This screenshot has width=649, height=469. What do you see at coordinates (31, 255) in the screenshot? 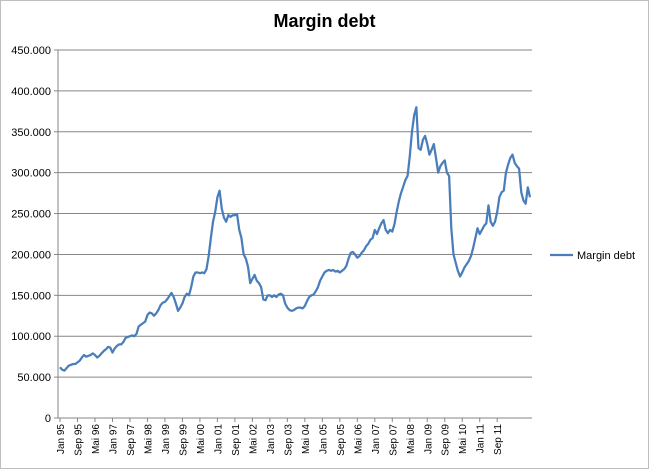
I see `y-tick-label: 200.000` at bounding box center [31, 255].